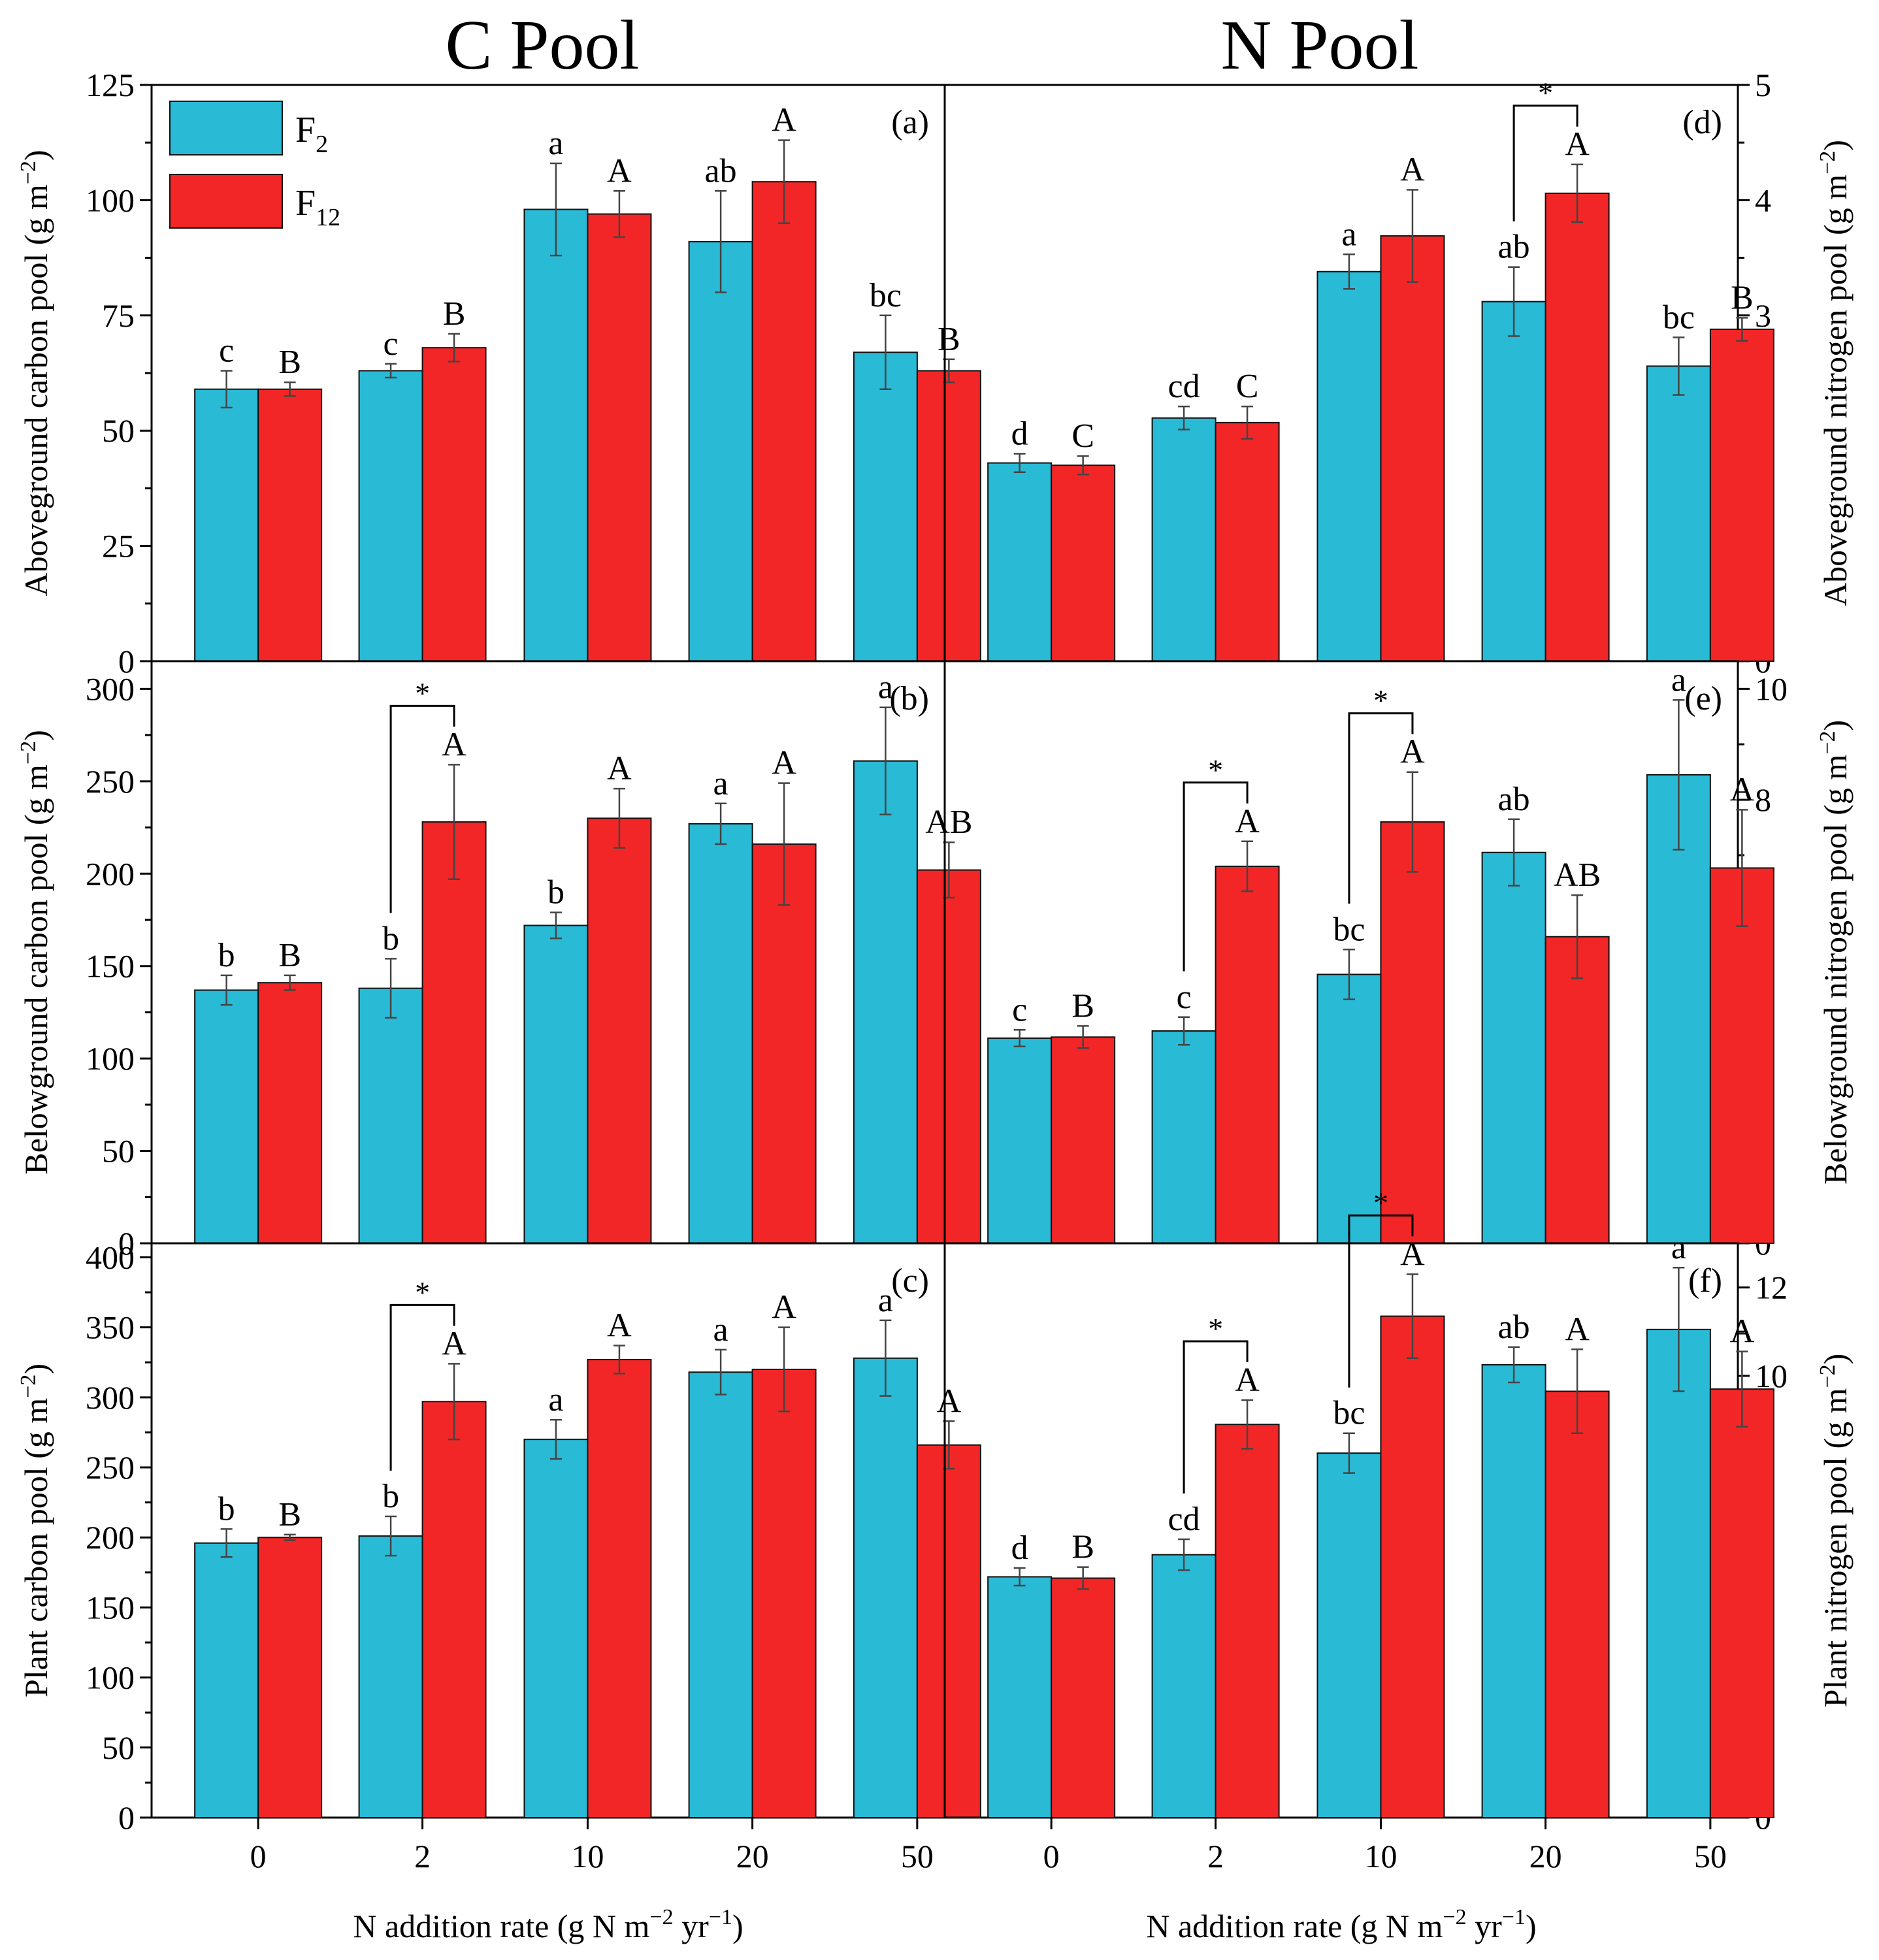 The height and width of the screenshot is (1960, 1879). What do you see at coordinates (661, 1917) in the screenshot?
I see `x-axis-title-part: −2` at bounding box center [661, 1917].